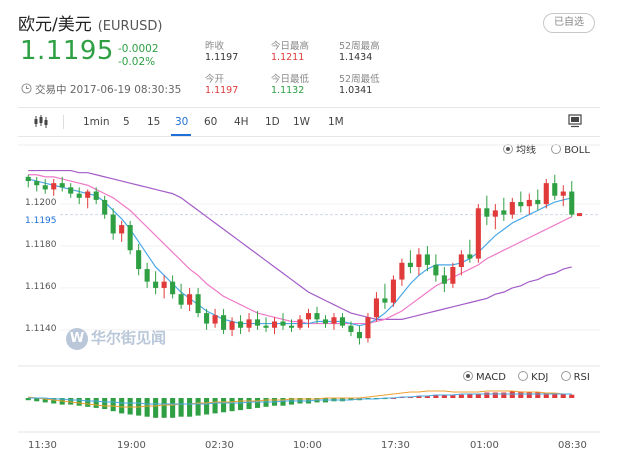 This screenshot has width=617, height=466. I want to click on watermark: W 华尔街见闻, so click(116, 338).